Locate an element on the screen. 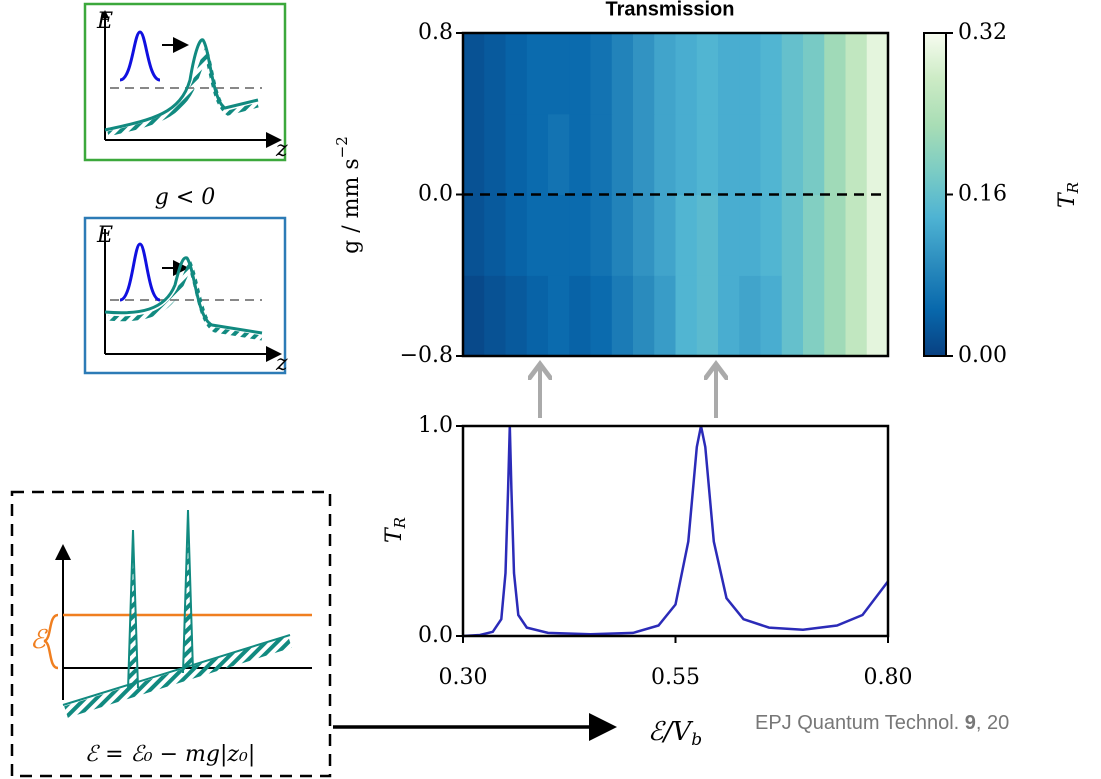 The image size is (1101, 779). citation: EPJ Quantum Technol. 9, 20 is located at coordinates (882, 723).